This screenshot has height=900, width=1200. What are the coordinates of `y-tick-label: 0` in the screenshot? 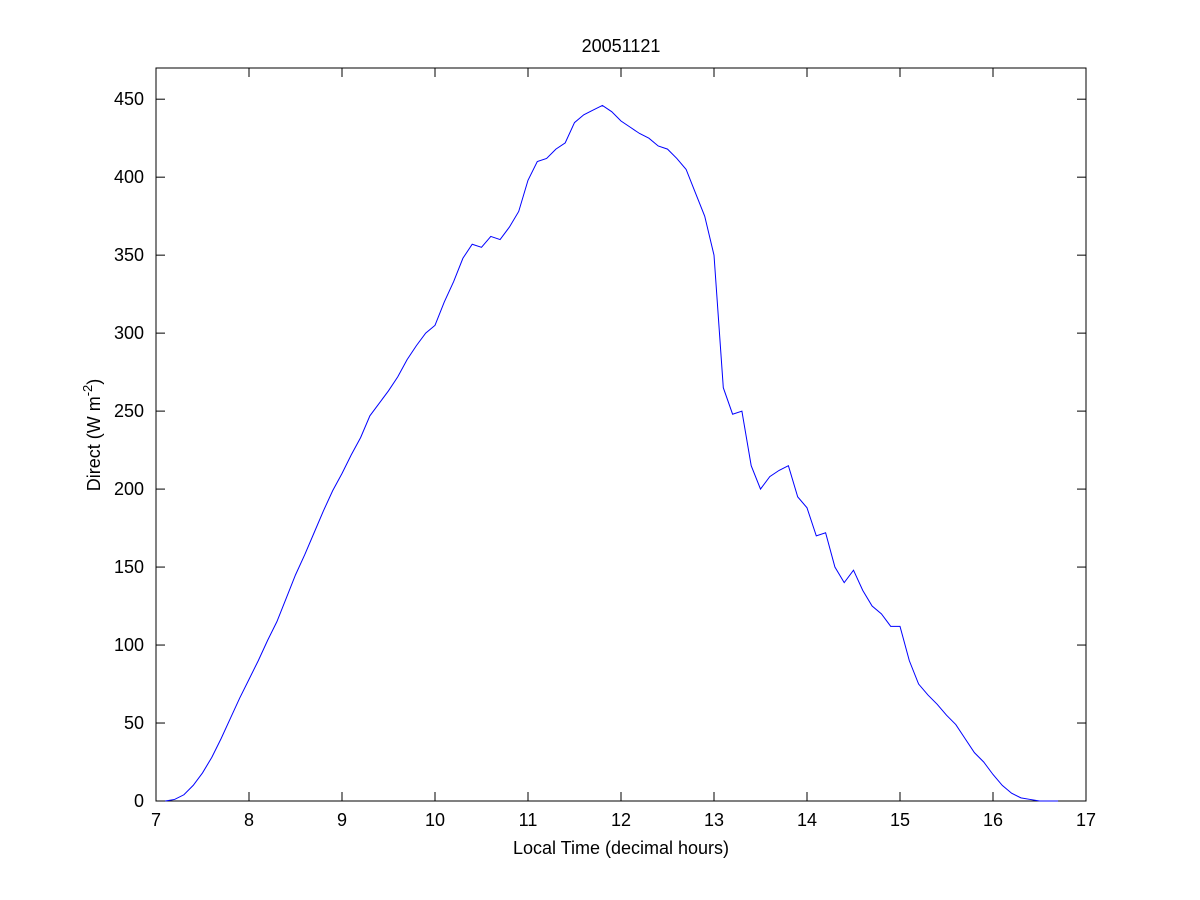 It's located at (139, 801).